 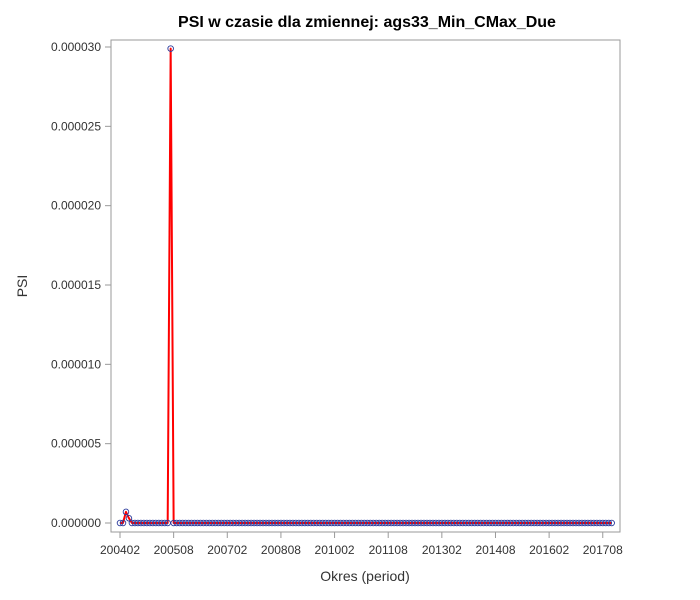 I want to click on x-tick-label: 201002, so click(x=335, y=550).